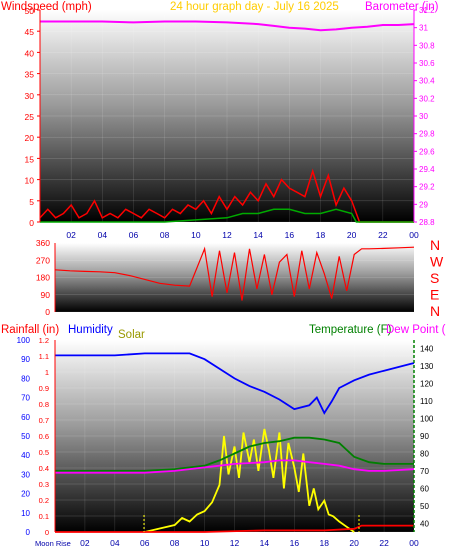 The height and width of the screenshot is (547, 456). I want to click on baro-tick-label: 29.2, so click(427, 187).